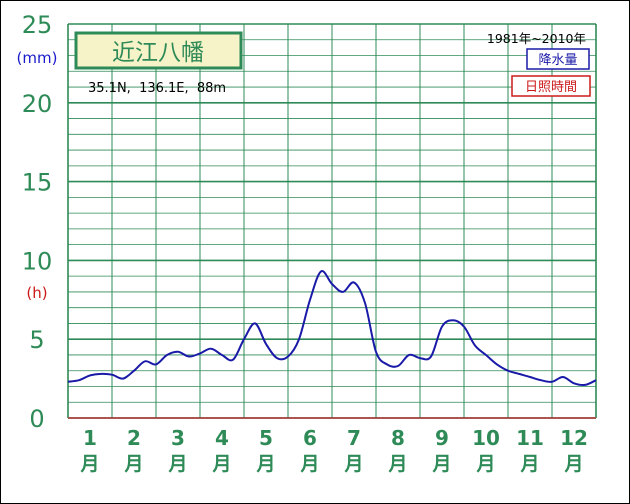 Image resolution: width=630 pixels, height=504 pixels. I want to click on precip-unit-label: (mm), so click(37, 58).